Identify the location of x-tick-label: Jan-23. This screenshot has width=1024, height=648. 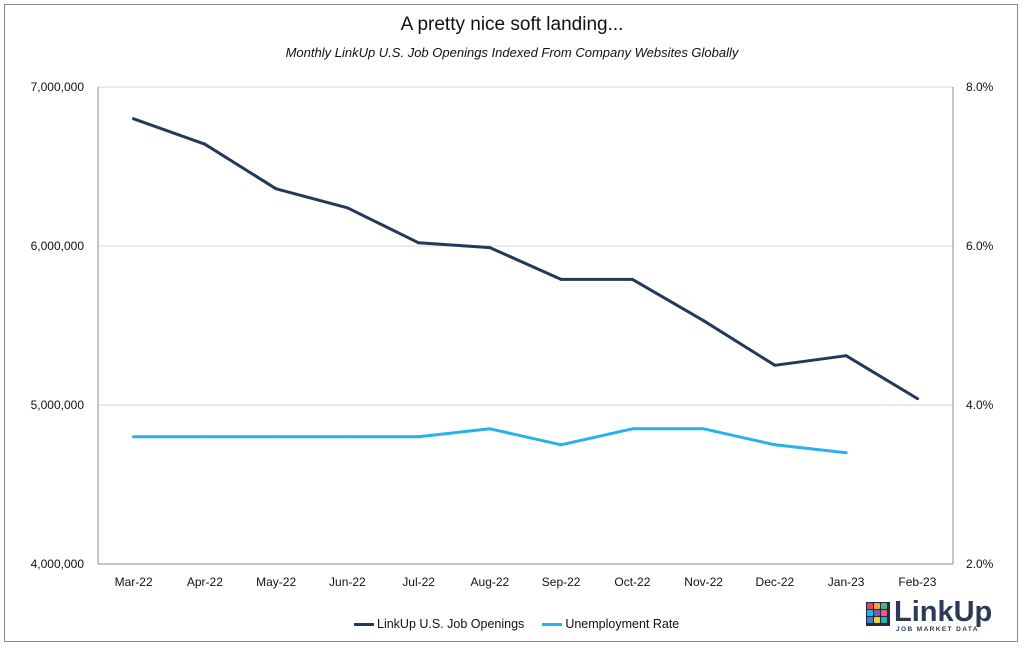
(846, 582).